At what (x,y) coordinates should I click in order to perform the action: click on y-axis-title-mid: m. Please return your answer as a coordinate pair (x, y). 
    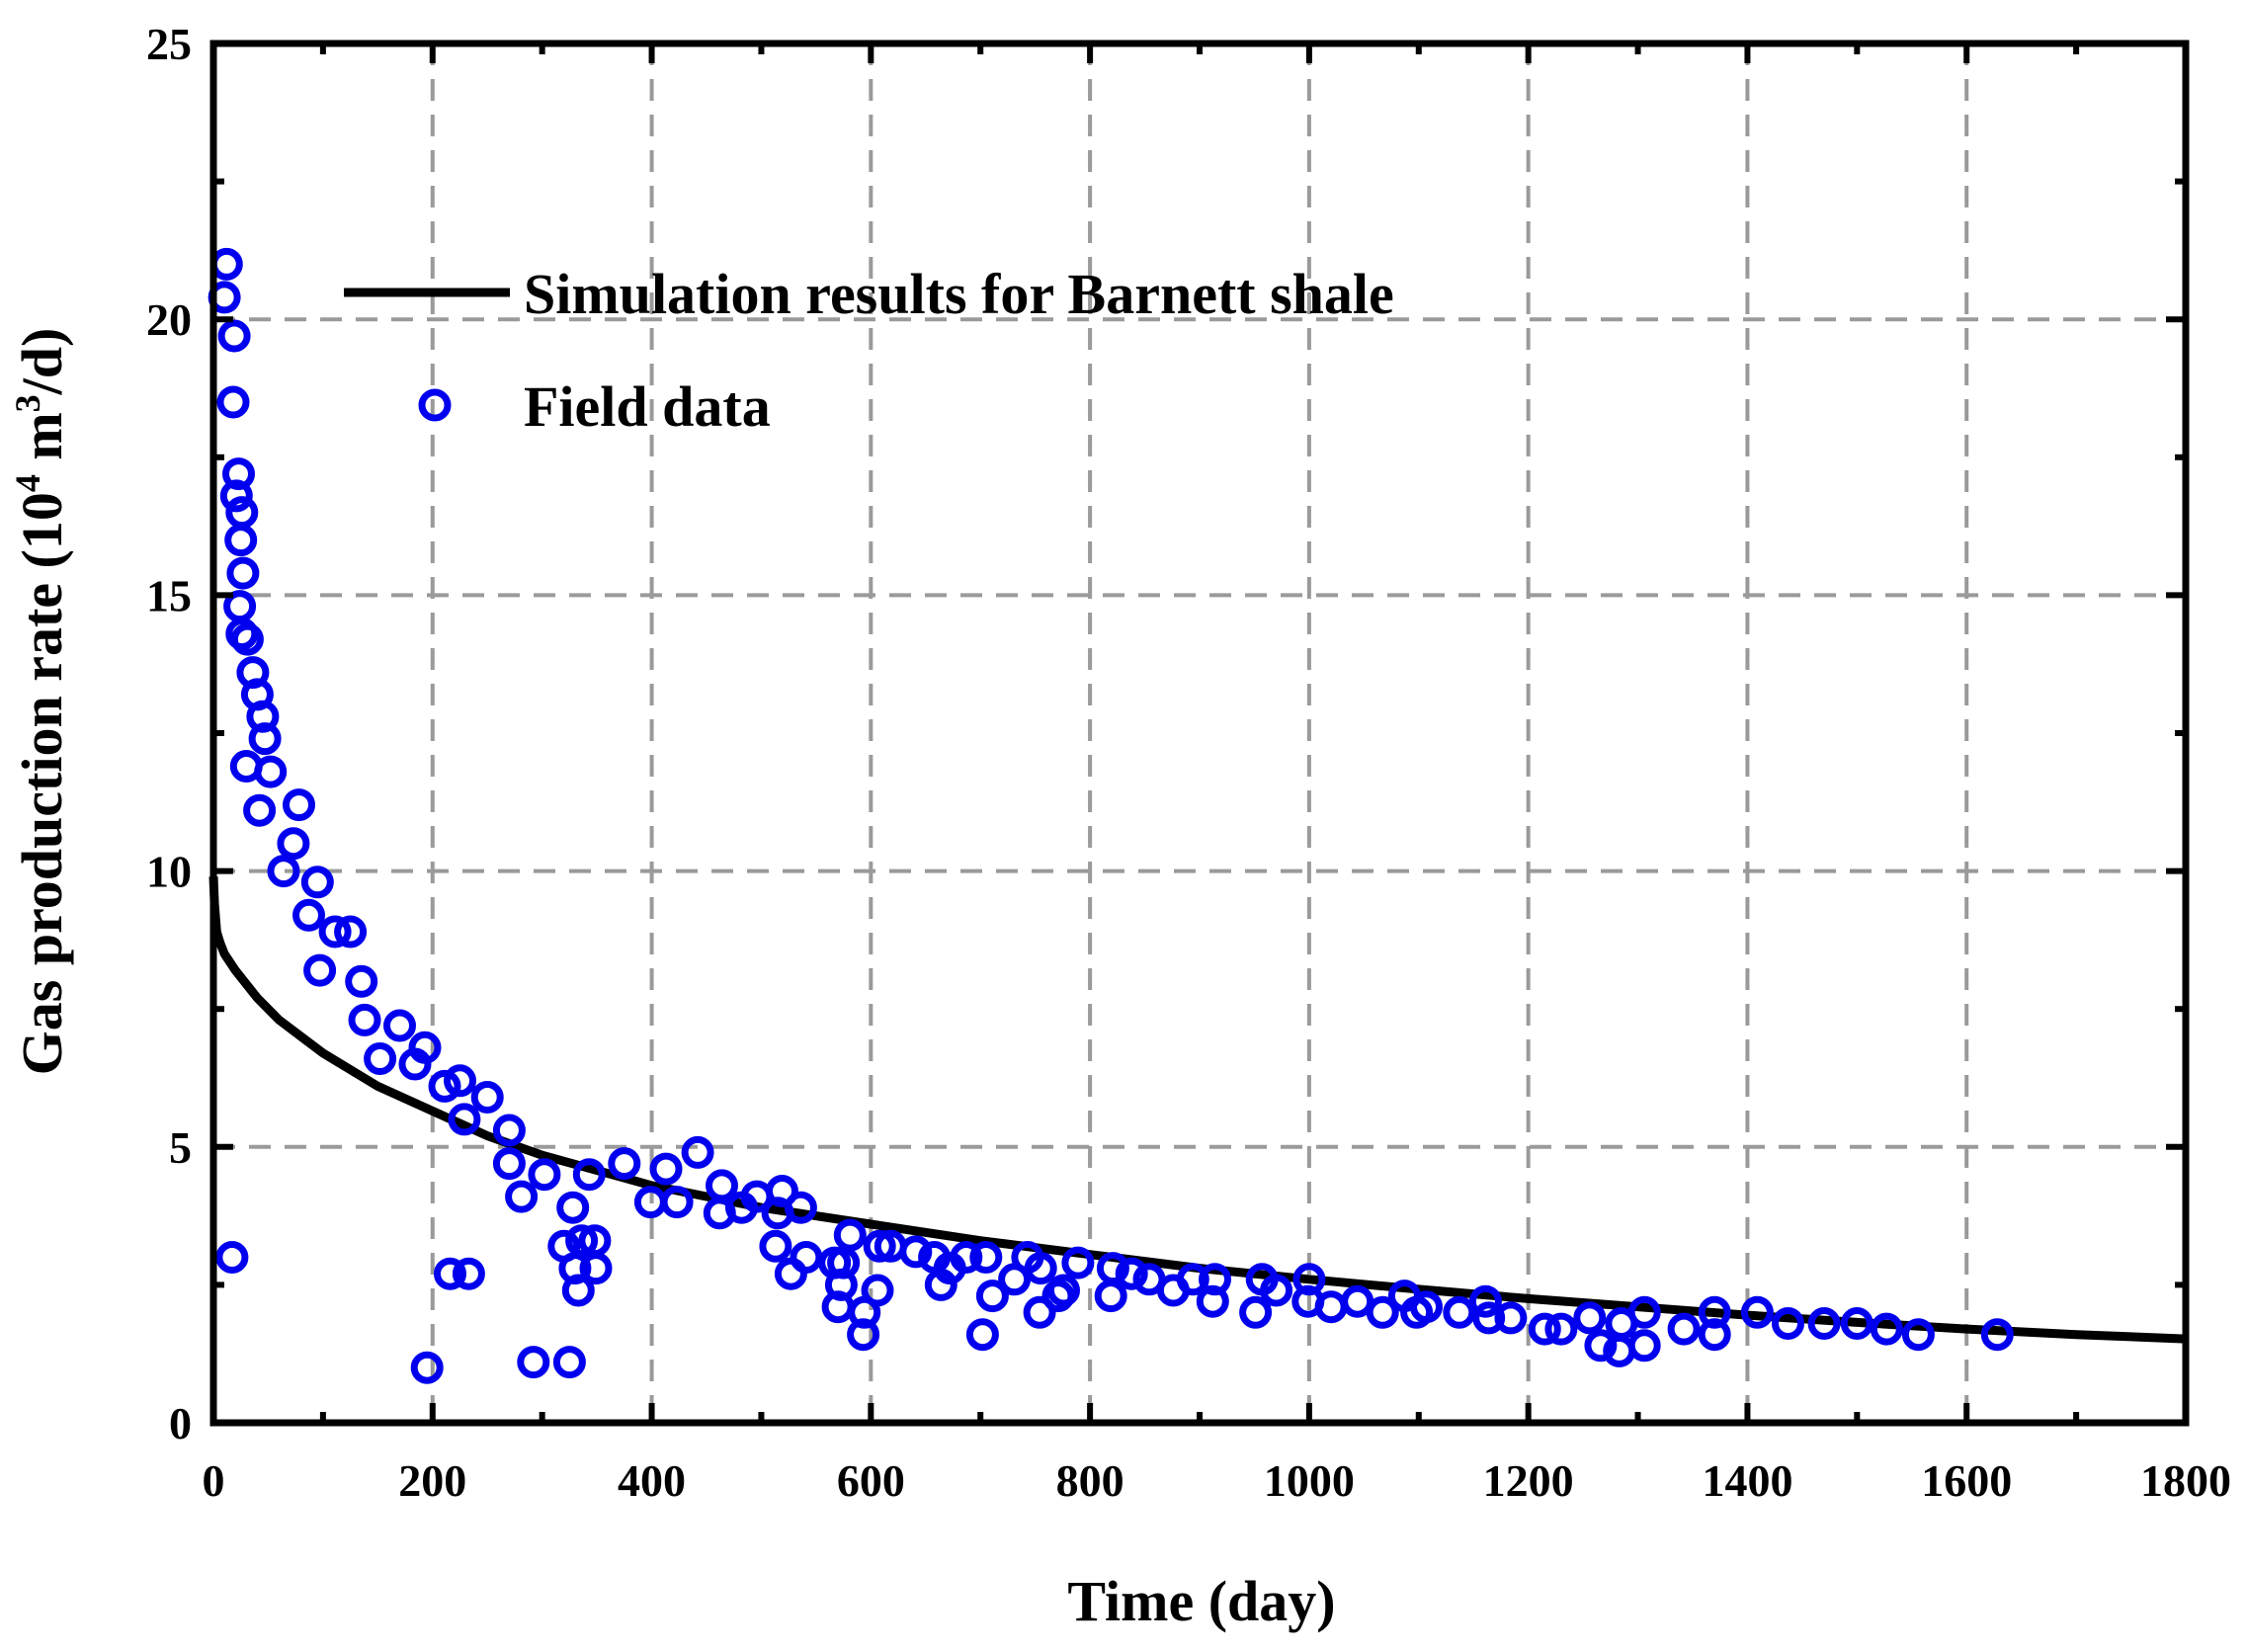
    Looking at the image, I should click on (42, 443).